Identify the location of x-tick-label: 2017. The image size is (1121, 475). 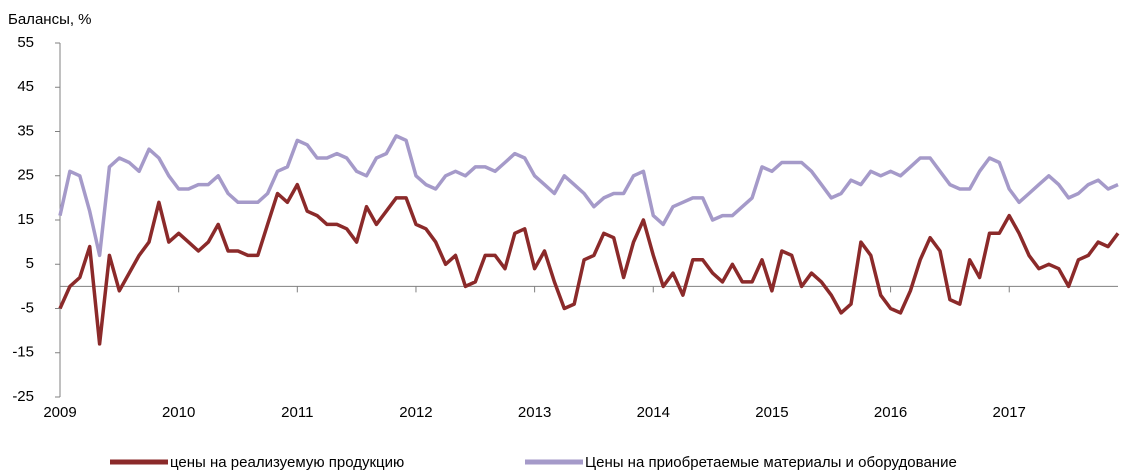
(1009, 412).